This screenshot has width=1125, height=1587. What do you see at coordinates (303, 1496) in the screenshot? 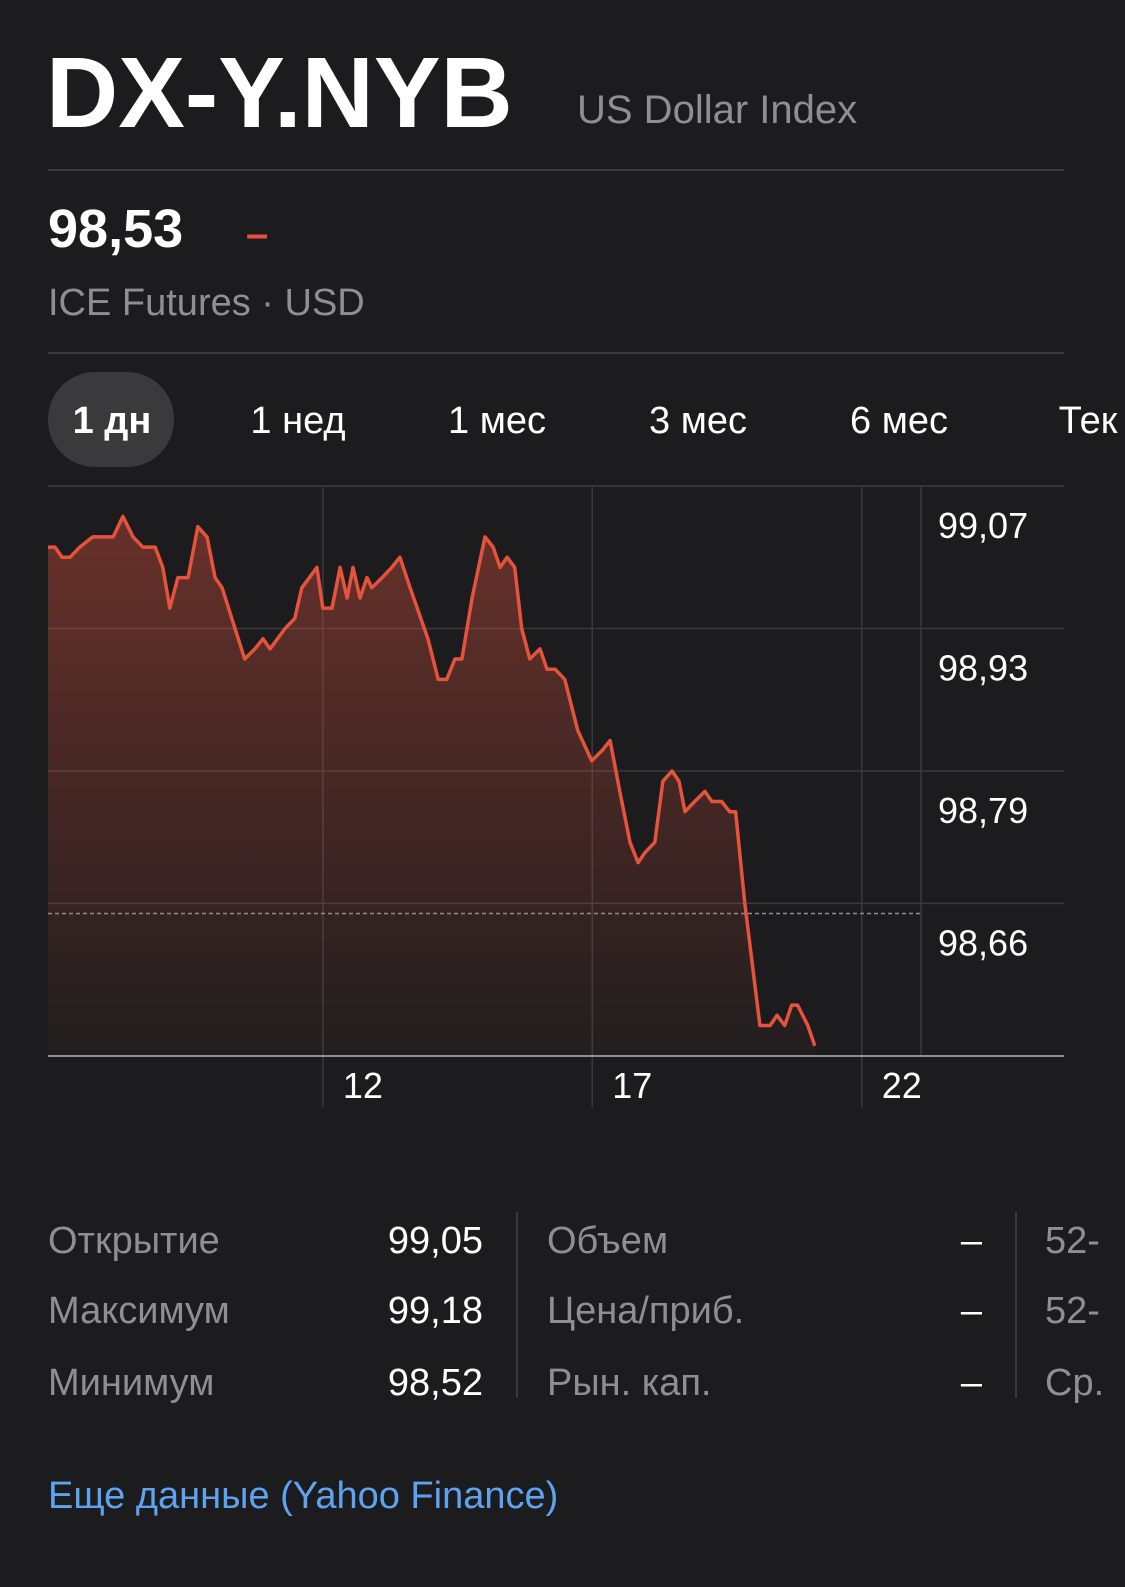
I see `more-data-link: Еще данные (Yahoo Finance)` at bounding box center [303, 1496].